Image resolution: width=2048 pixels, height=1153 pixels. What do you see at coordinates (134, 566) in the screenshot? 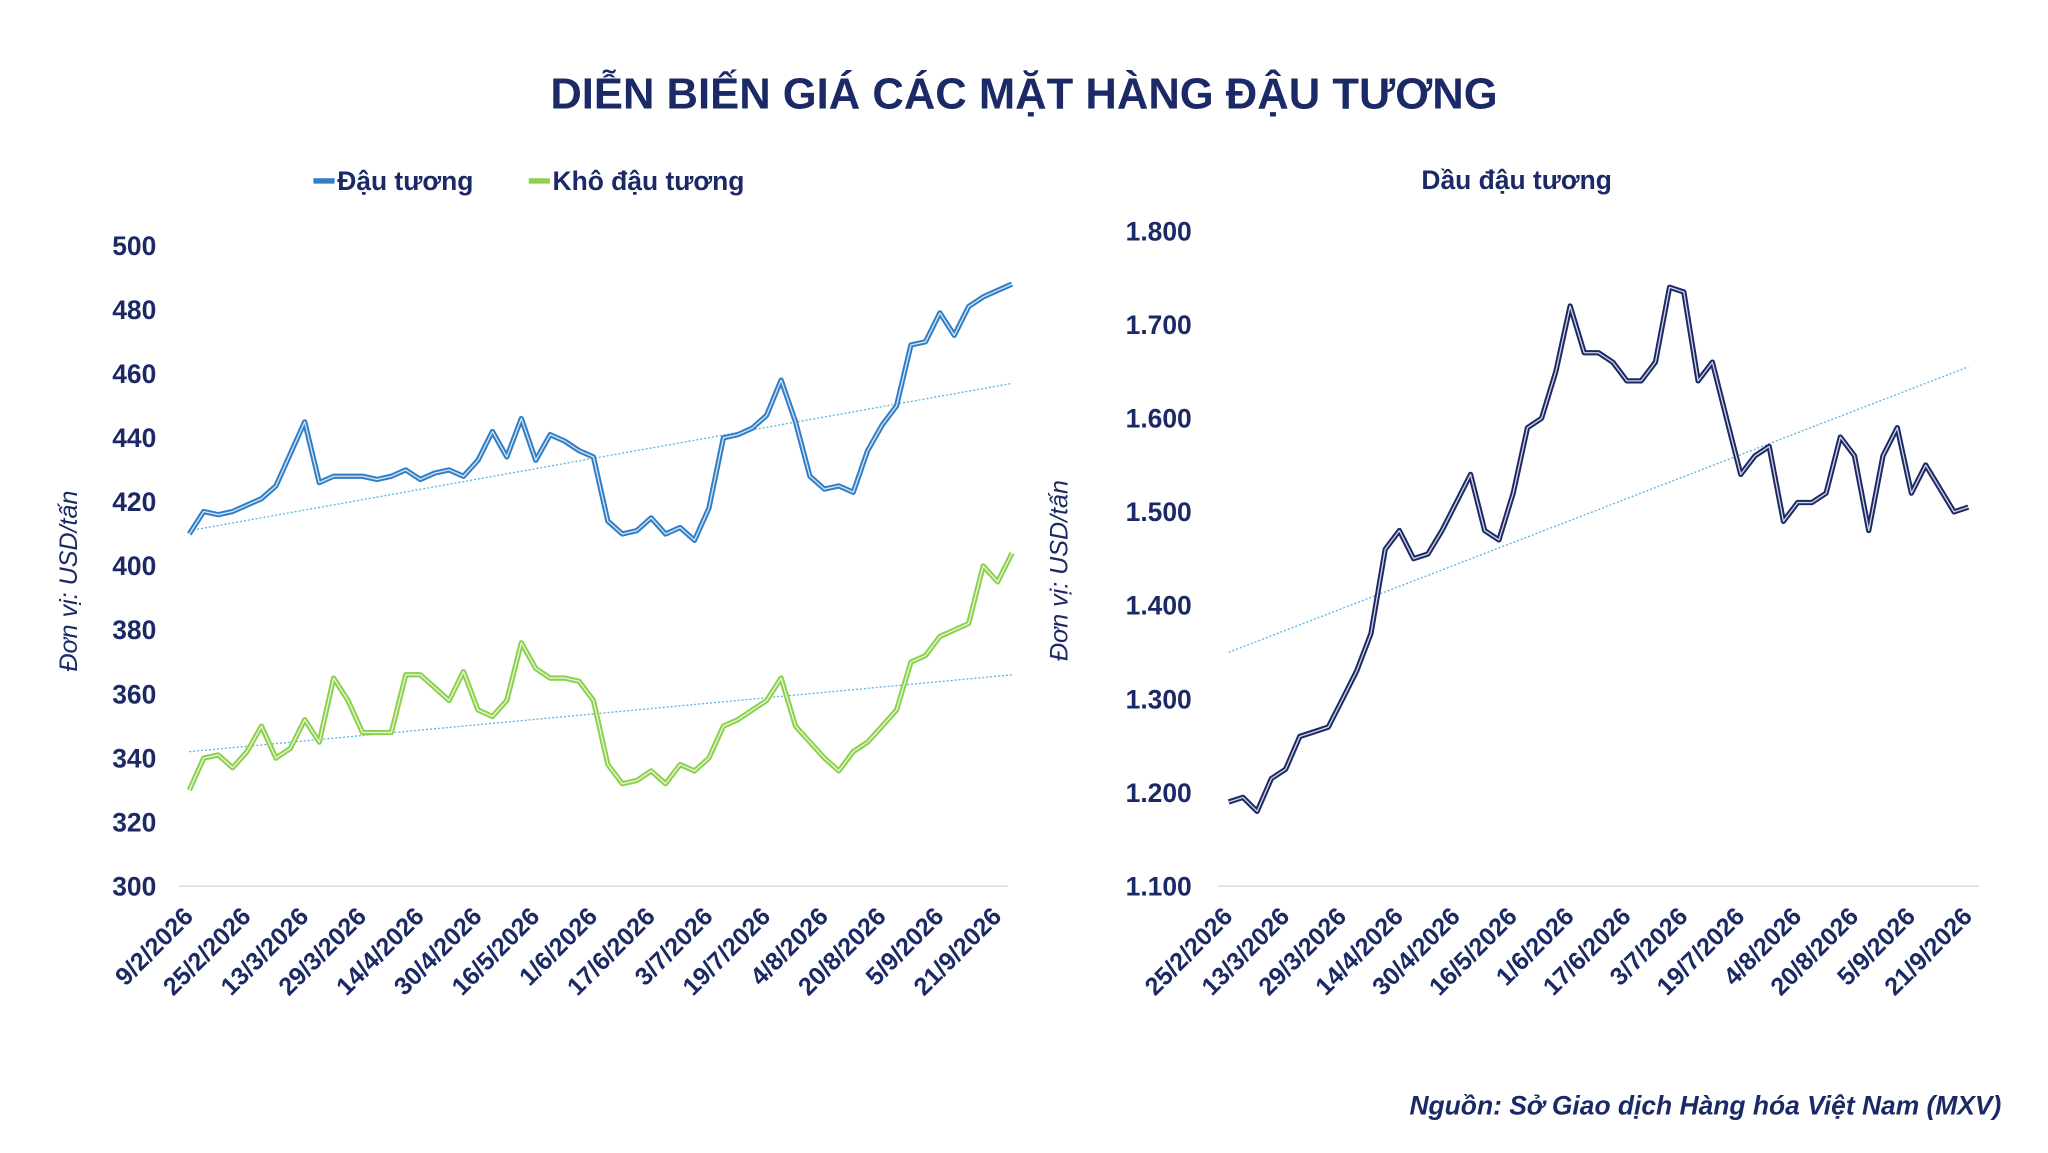
I see `y-tick-label: 400` at bounding box center [134, 566].